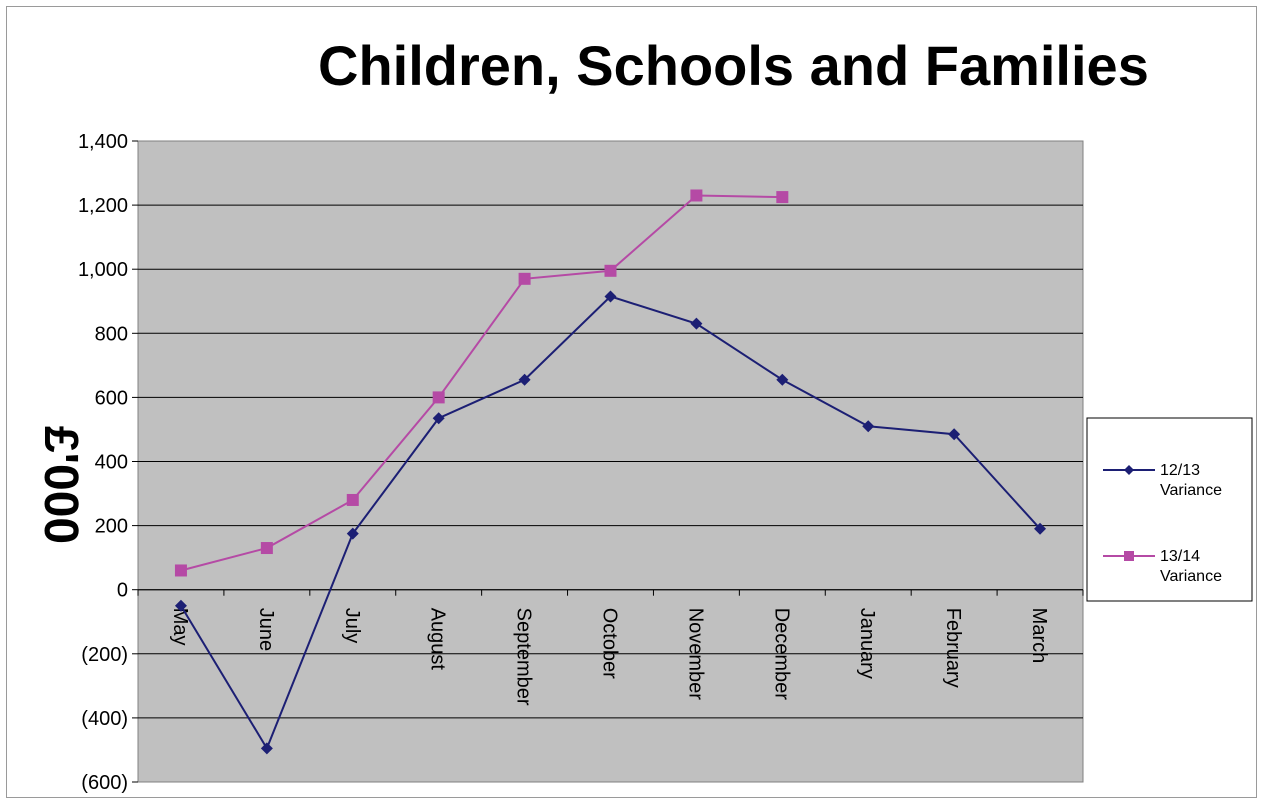 The width and height of the screenshot is (1263, 803). Describe the element at coordinates (103, 142) in the screenshot. I see `y-tick-label: 1,400` at that location.